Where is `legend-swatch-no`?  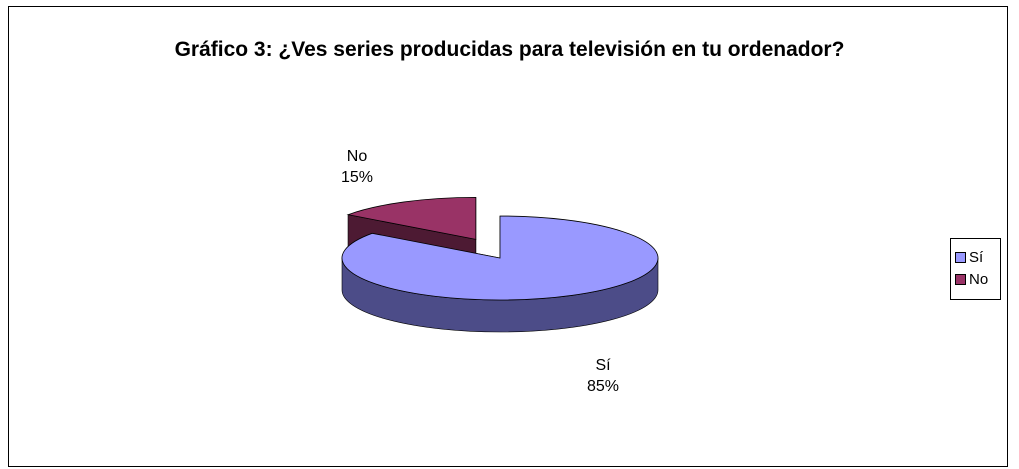 legend-swatch-no is located at coordinates (960, 279).